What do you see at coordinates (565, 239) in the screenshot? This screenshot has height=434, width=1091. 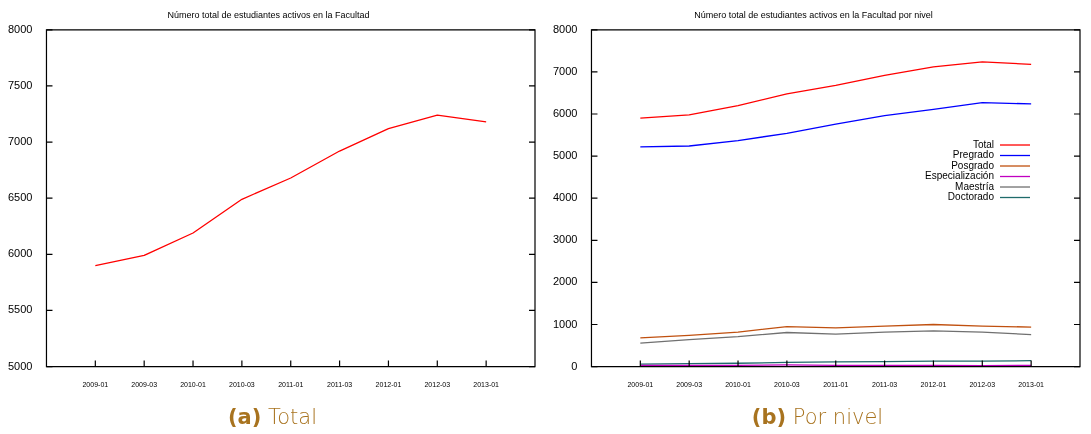 I see `y-tick-label: 3000` at bounding box center [565, 239].